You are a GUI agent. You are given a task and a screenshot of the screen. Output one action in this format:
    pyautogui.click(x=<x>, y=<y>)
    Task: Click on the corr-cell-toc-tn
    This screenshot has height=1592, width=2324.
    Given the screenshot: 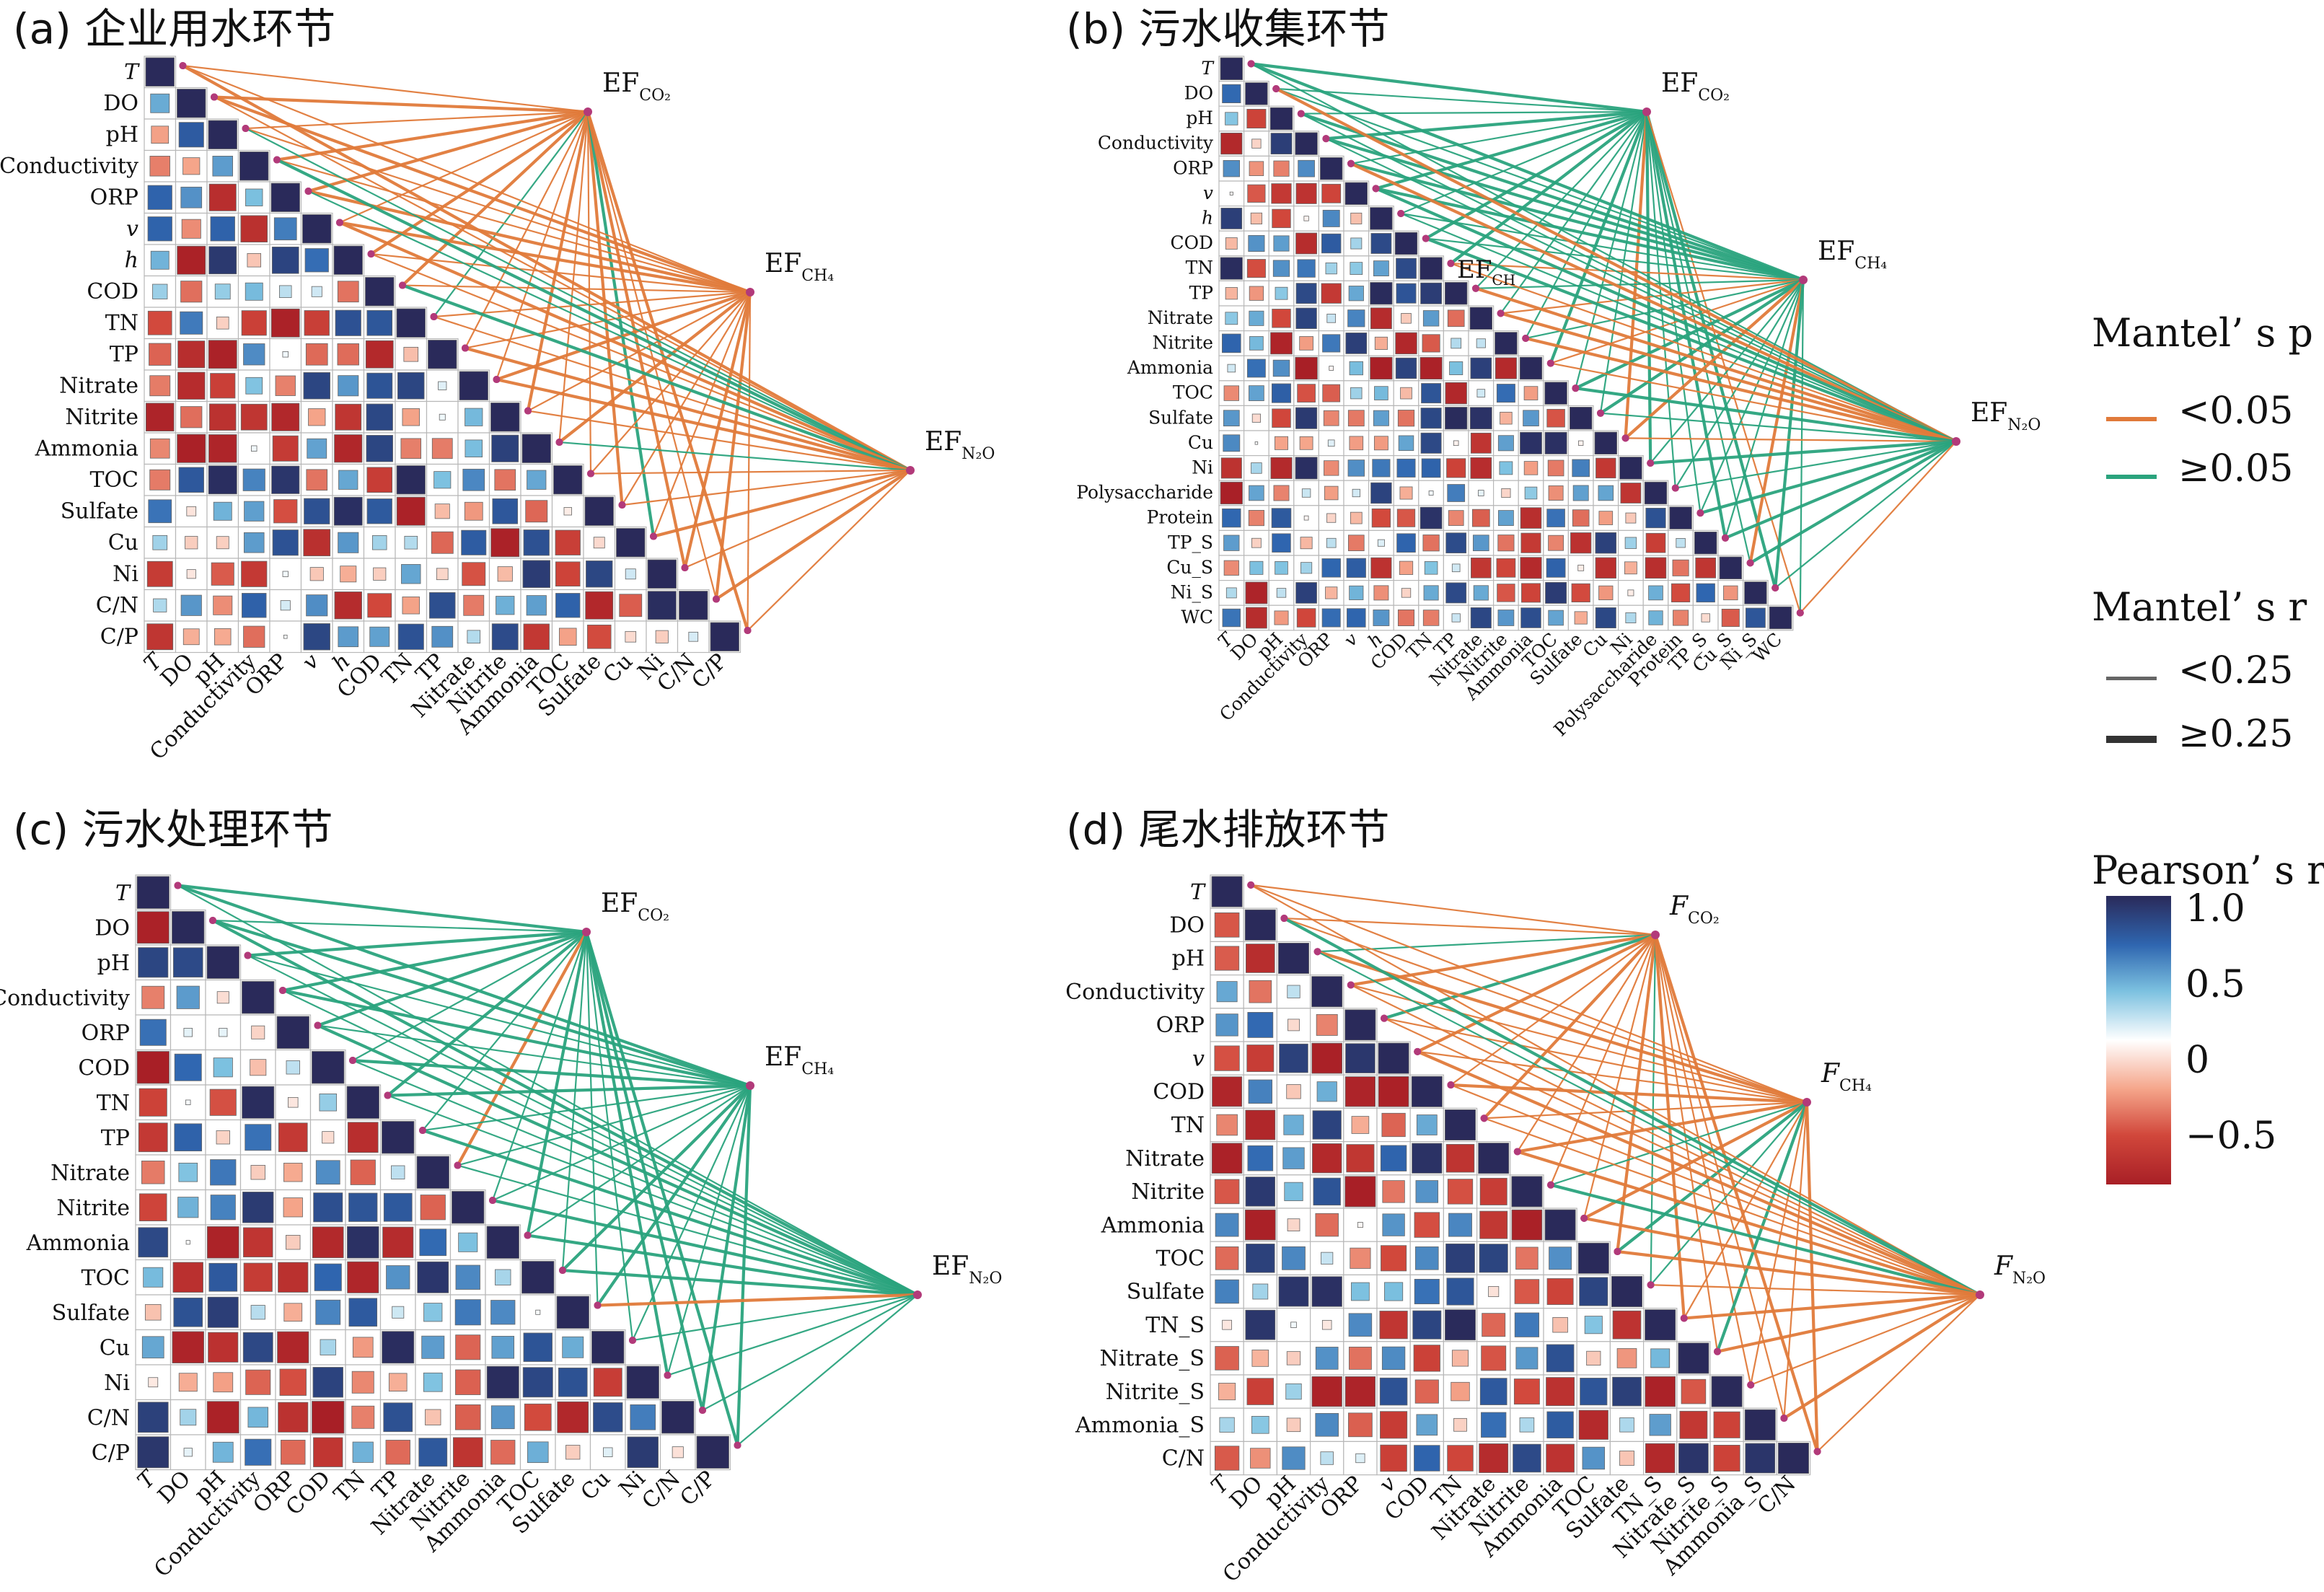 What is the action you would take?
    pyautogui.click(x=1460, y=1258)
    